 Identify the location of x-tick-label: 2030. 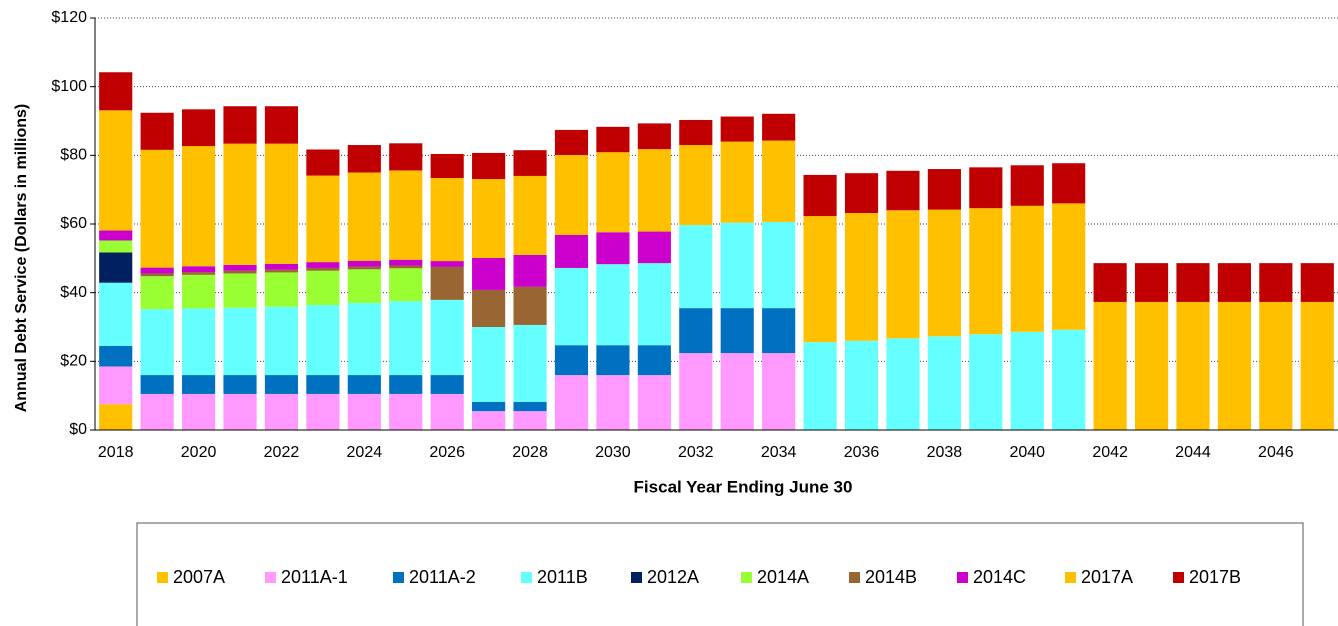
(613, 452).